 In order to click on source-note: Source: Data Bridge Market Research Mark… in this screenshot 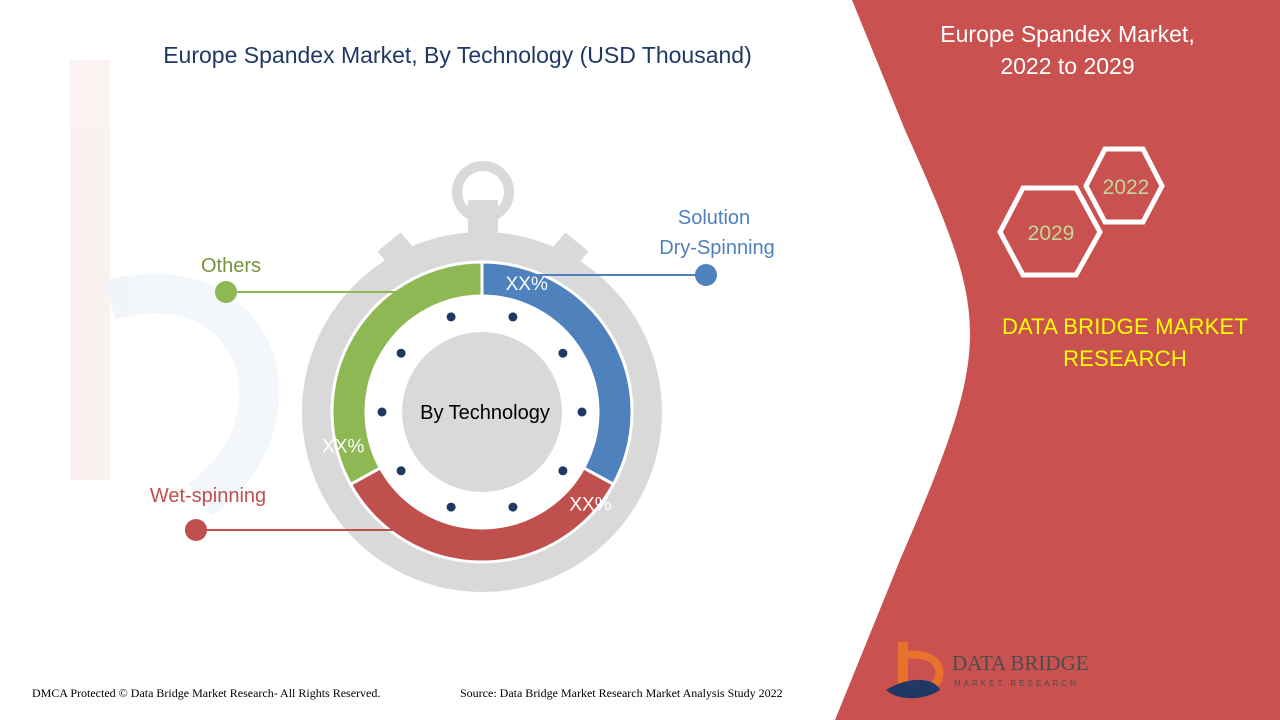, I will do `click(621, 693)`.